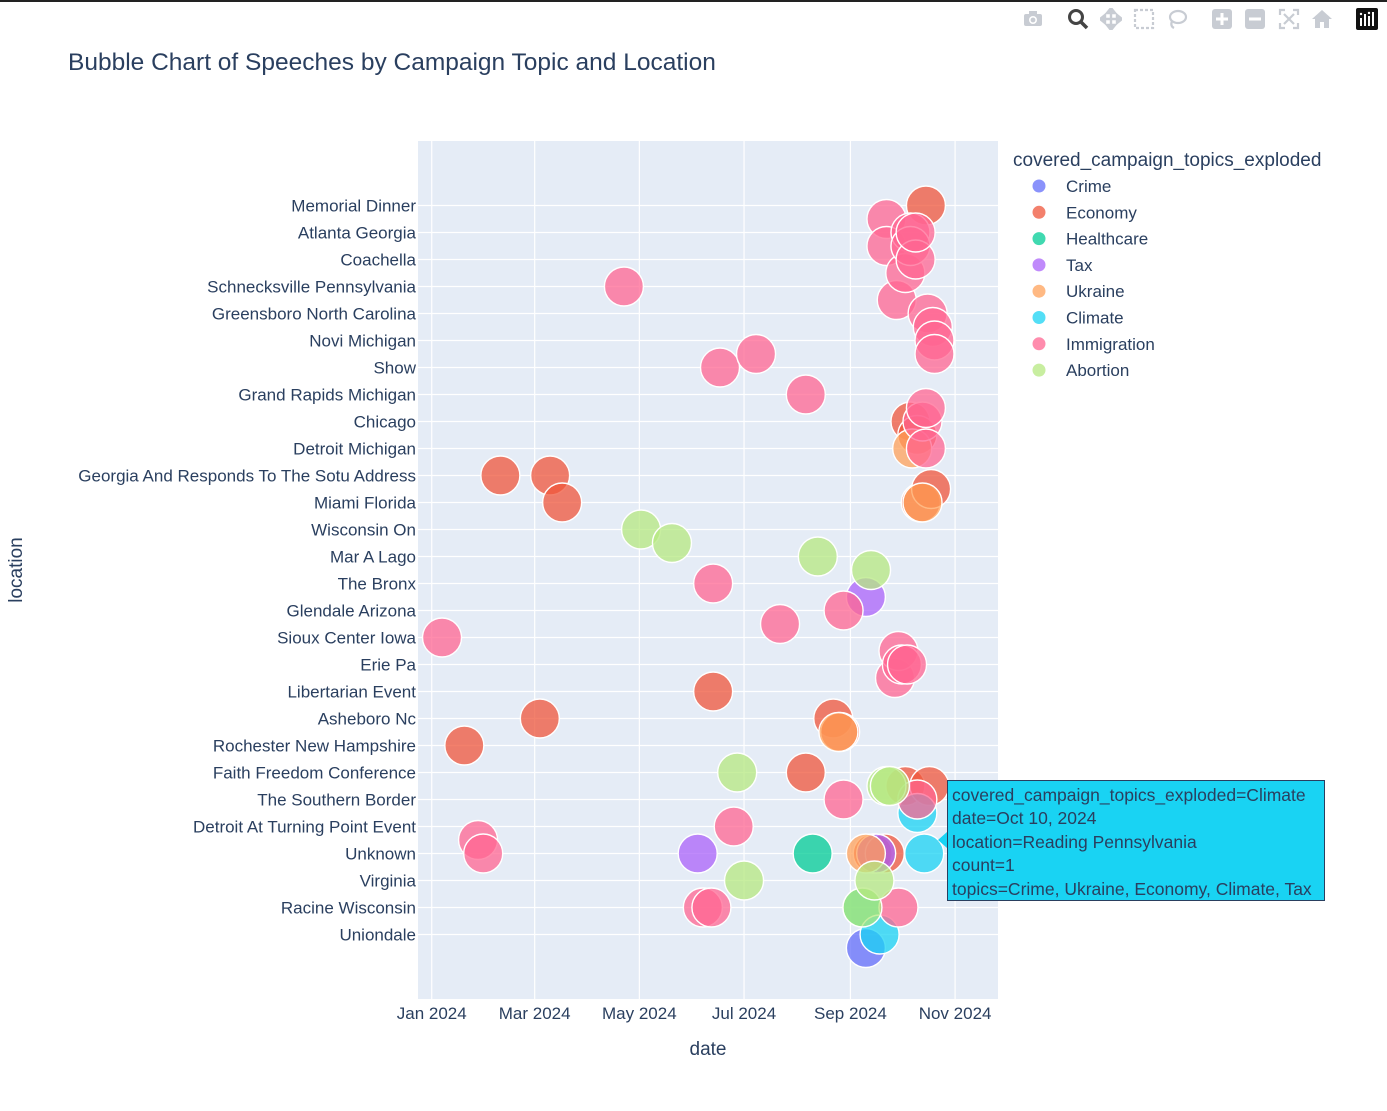  I want to click on y-tick-label: The Southern Border, so click(336, 800).